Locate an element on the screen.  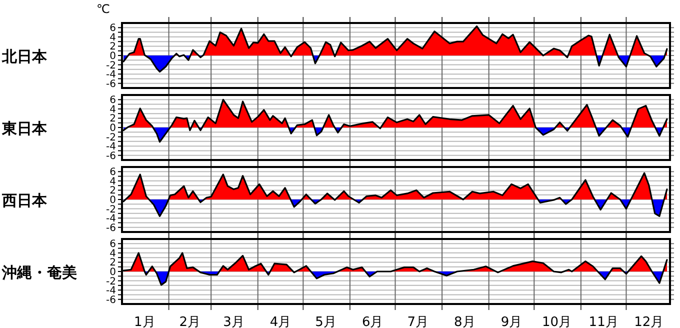
x-tick-label: 1月 is located at coordinates (145, 321).